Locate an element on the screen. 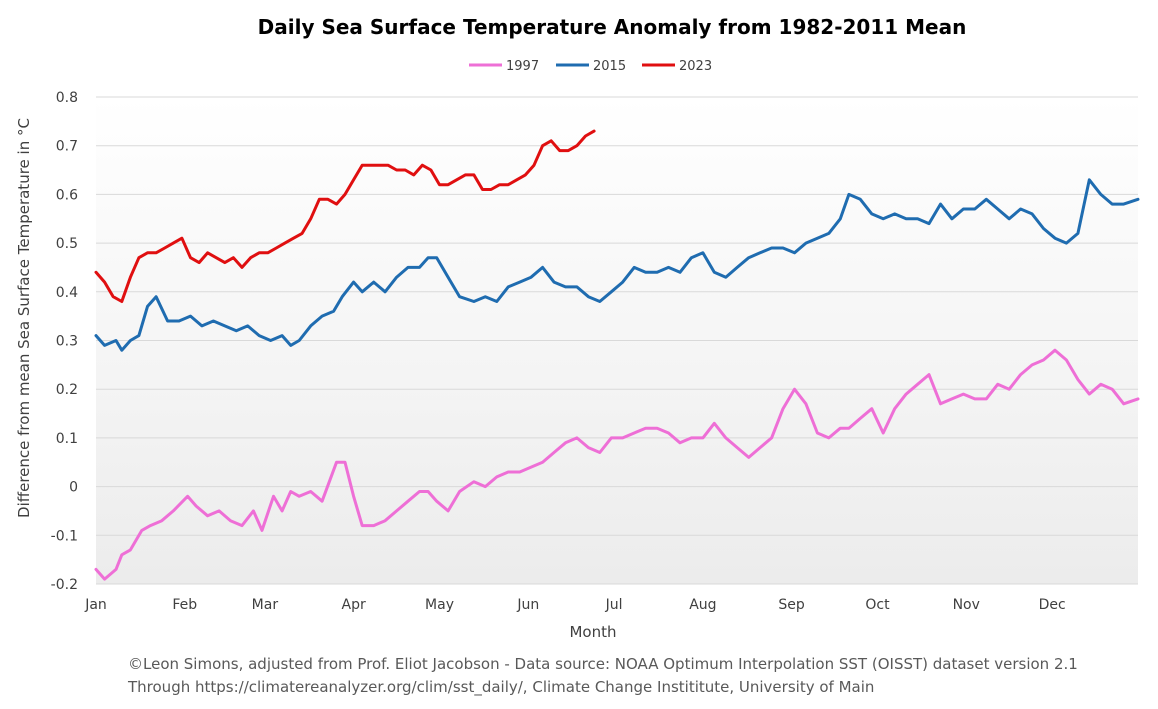 Image resolution: width=1158 pixels, height=709 pixels. x-tick-label: Jun is located at coordinates (527, 605).